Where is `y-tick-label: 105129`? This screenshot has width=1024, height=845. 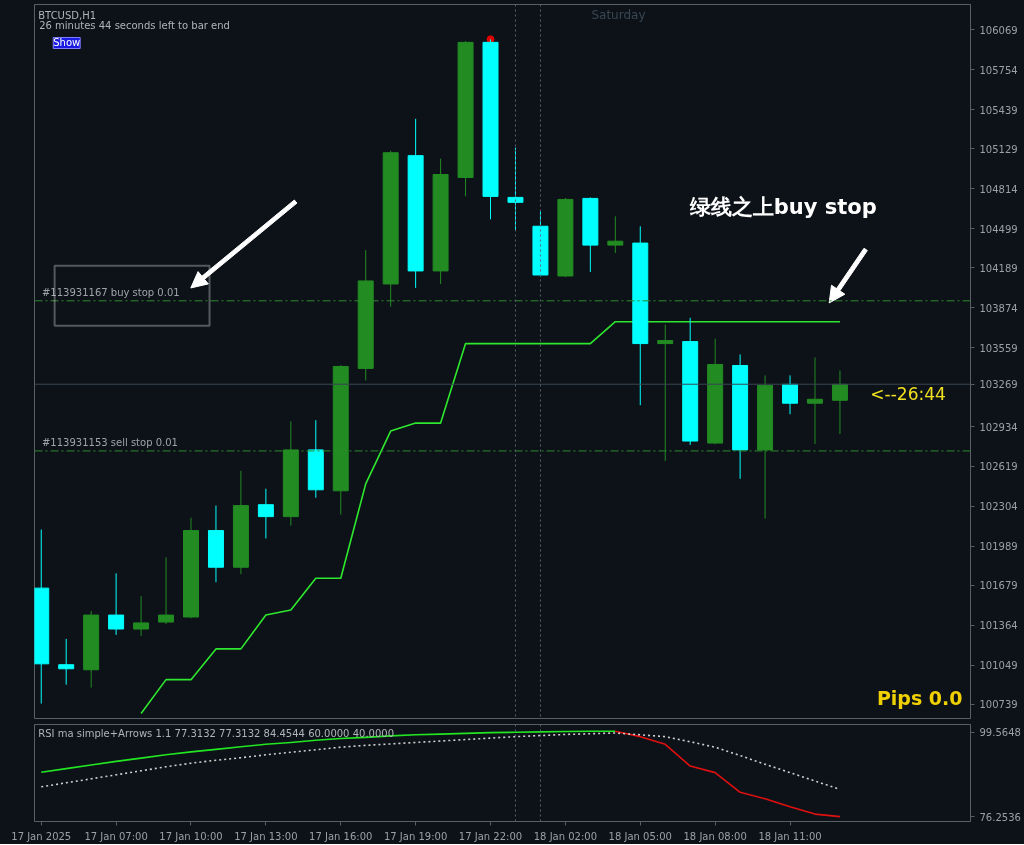
y-tick-label: 105129 is located at coordinates (998, 149).